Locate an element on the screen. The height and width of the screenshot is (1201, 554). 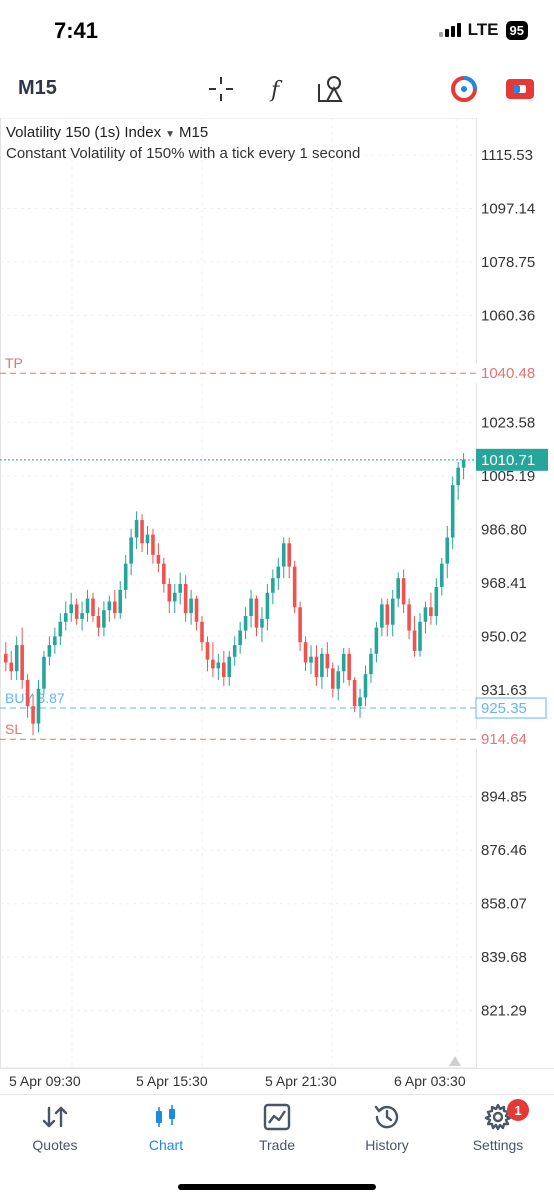
tab-settings: 1 Settings is located at coordinates (498, 1130).